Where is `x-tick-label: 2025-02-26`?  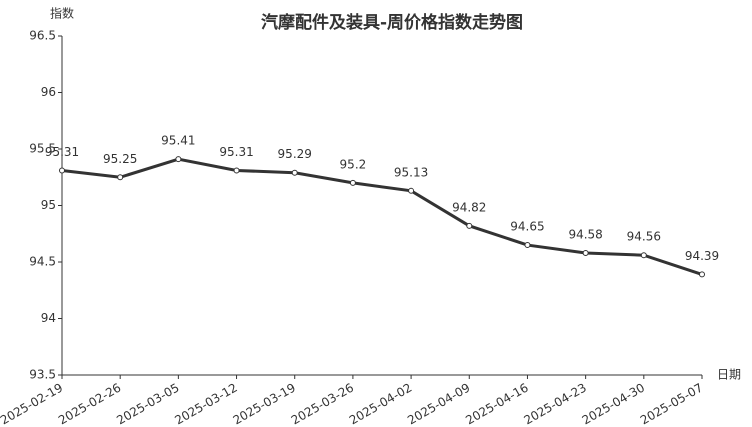 x-tick-label: 2025-02-26 is located at coordinates (89, 404).